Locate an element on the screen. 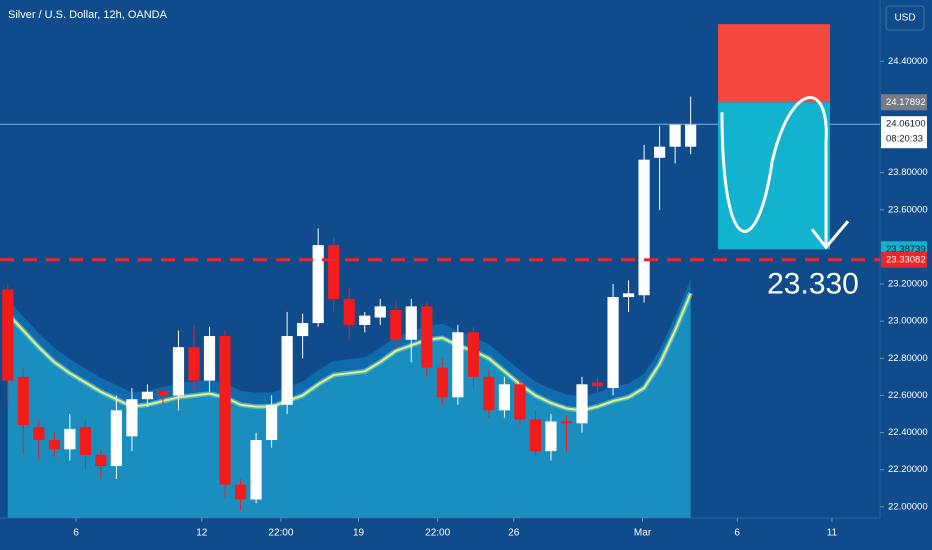 Image resolution: width=932 pixels, height=550 pixels. x-tick-label: Mar is located at coordinates (643, 533).